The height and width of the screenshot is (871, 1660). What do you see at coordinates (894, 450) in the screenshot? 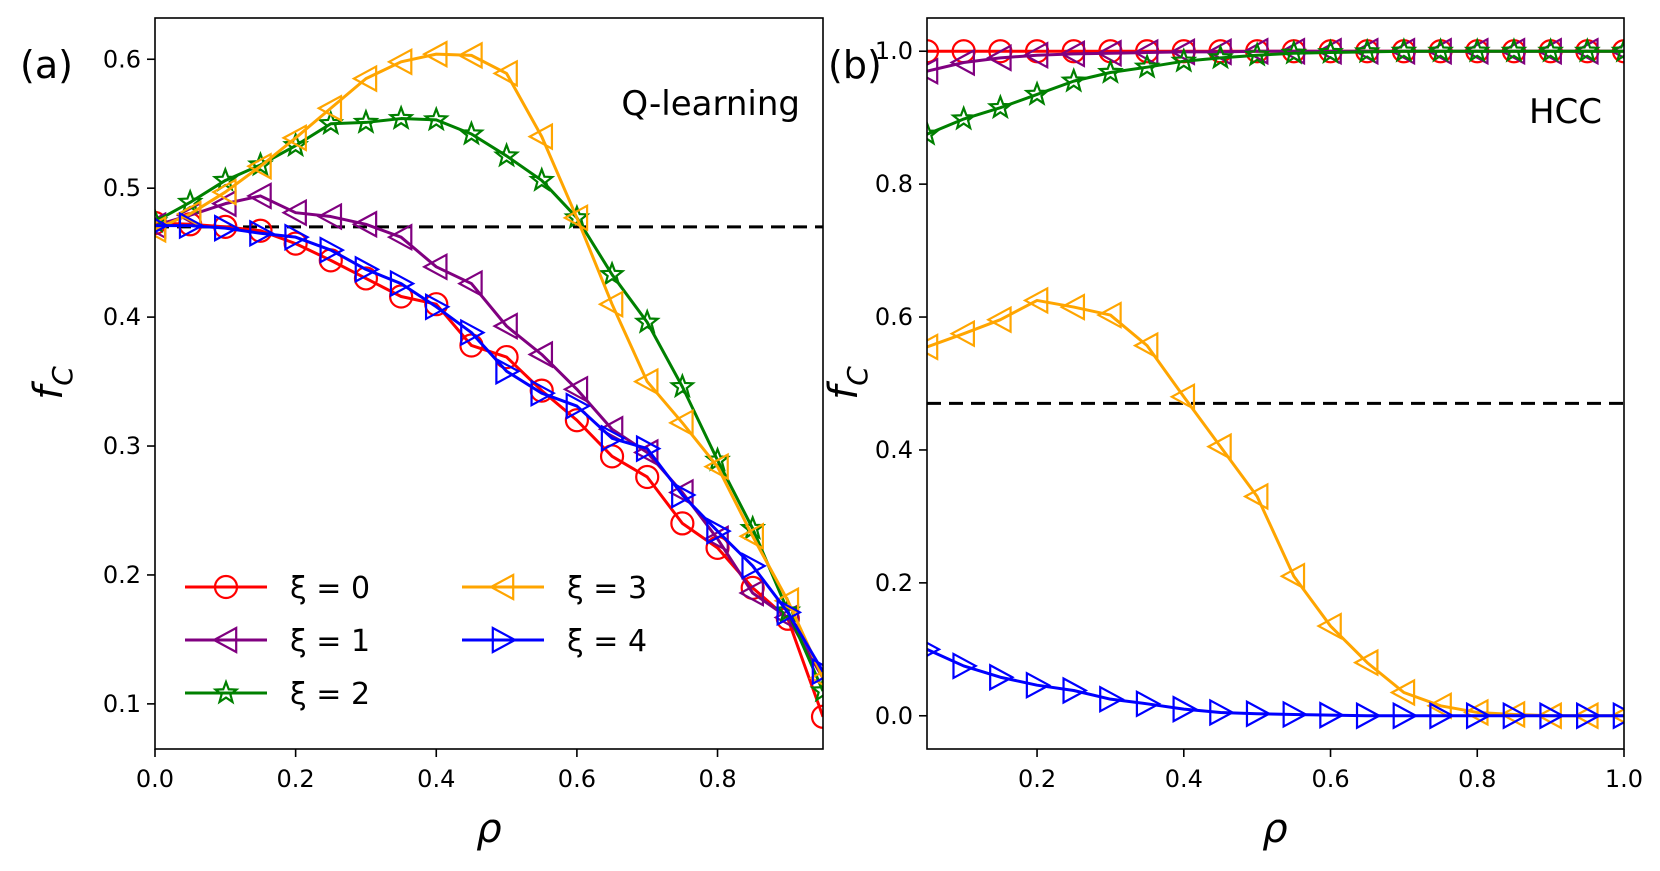
I see `y-tick-label: 0.4` at bounding box center [894, 450].